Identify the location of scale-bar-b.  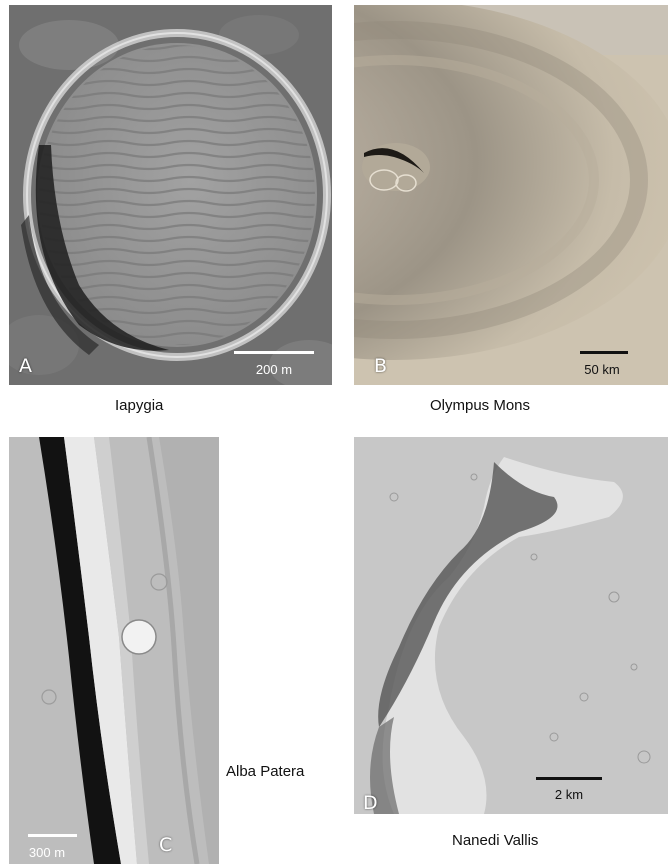
(604, 352).